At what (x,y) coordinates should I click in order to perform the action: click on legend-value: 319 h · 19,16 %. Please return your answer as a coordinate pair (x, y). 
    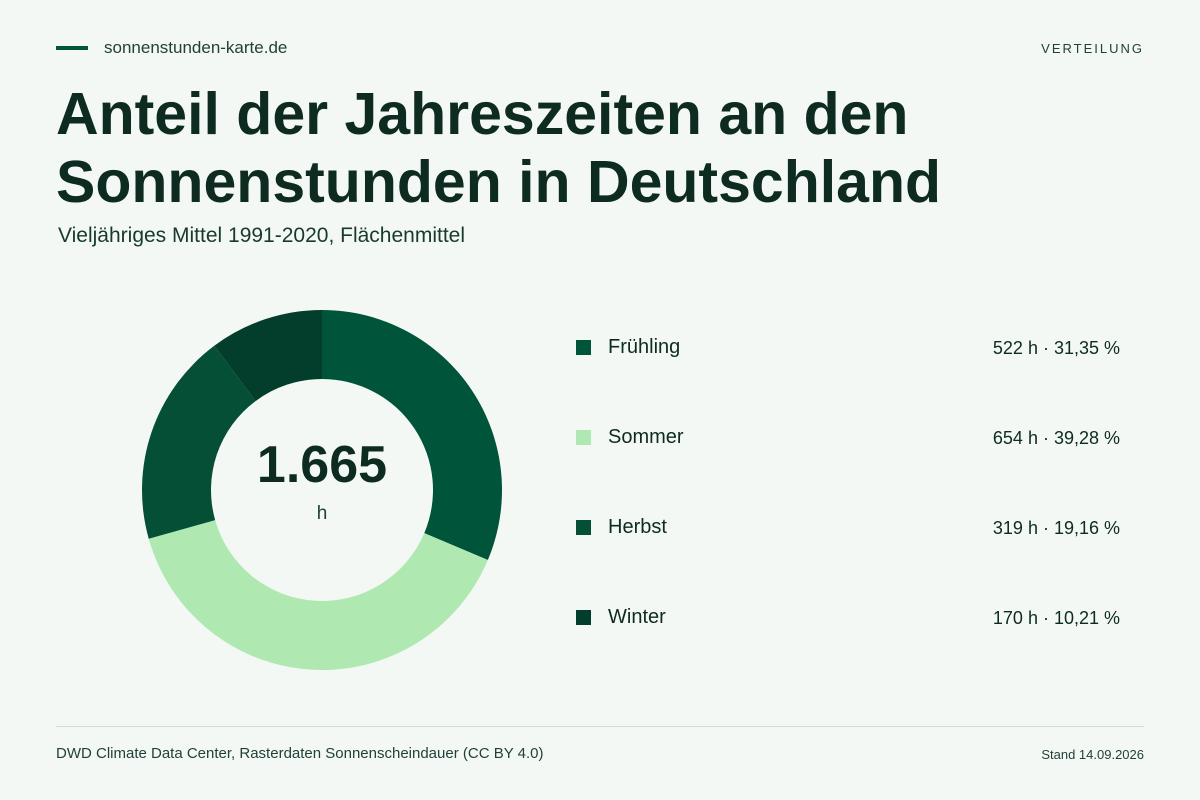
    Looking at the image, I should click on (1056, 528).